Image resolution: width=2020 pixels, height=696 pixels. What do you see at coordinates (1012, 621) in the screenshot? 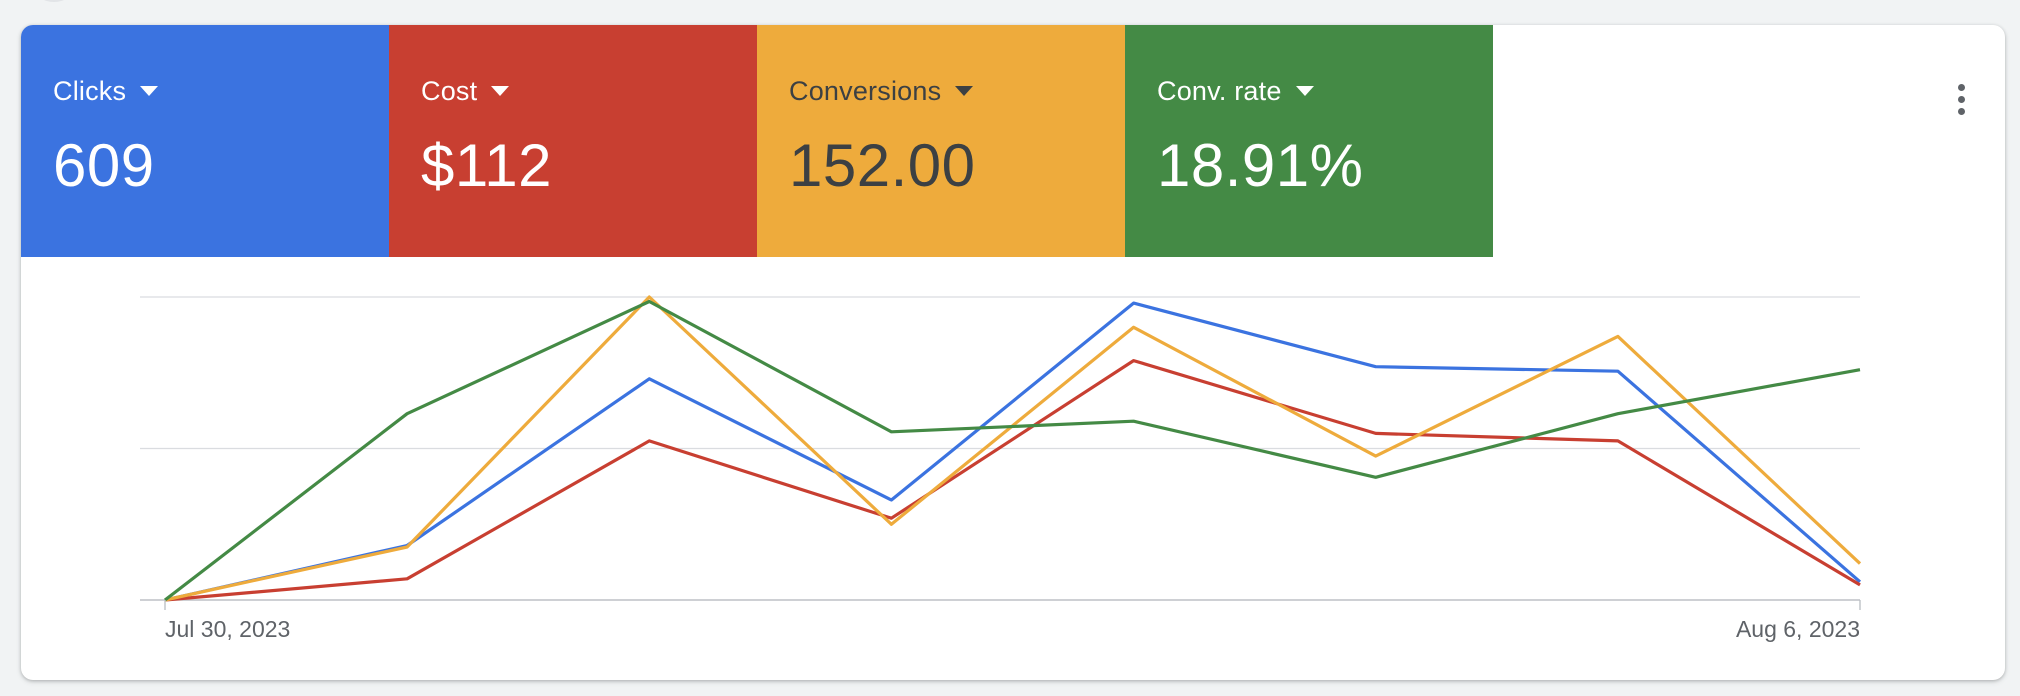
I see `x-axis: Jul 30, 2023 Aug 6, 2023` at bounding box center [1012, 621].